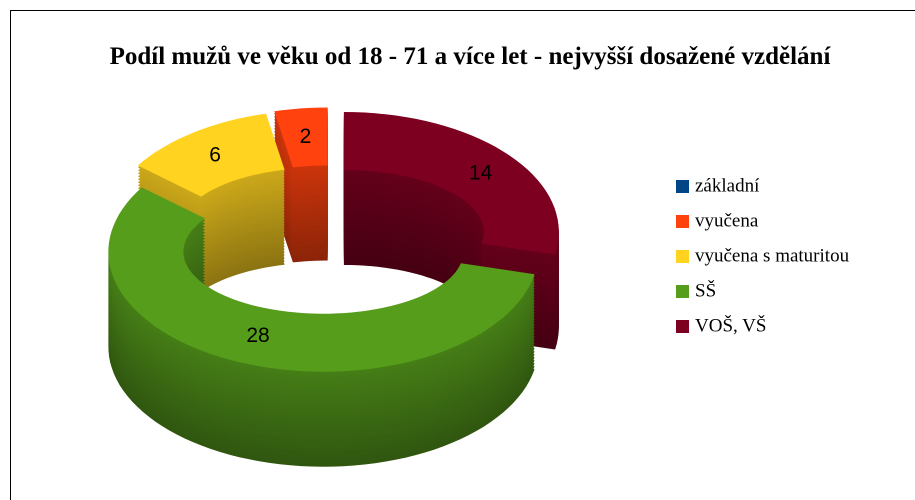 The image size is (915, 500). Describe the element at coordinates (772, 255) in the screenshot. I see `legend-label: vyučena s maturitou` at that location.